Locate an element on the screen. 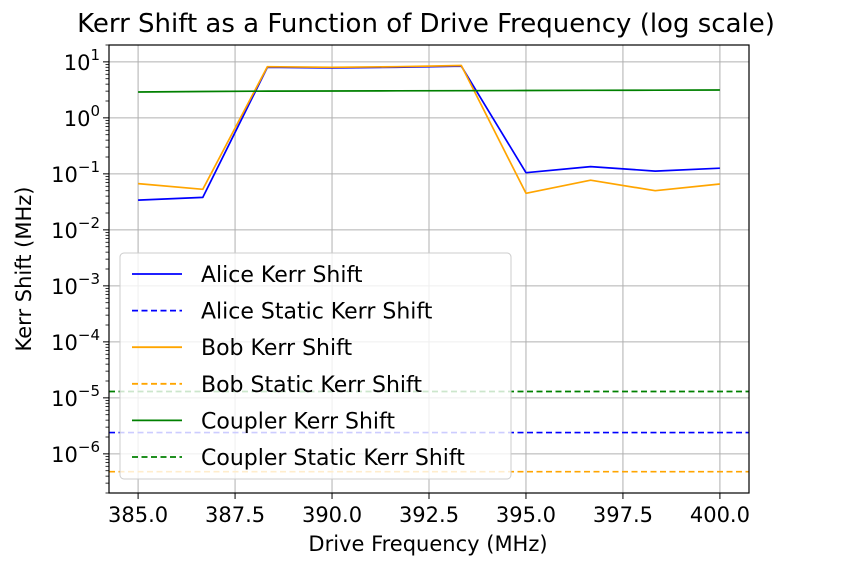 The height and width of the screenshot is (566, 841). y-tick-label: 10⁻⁵ is located at coordinates (75, 396).